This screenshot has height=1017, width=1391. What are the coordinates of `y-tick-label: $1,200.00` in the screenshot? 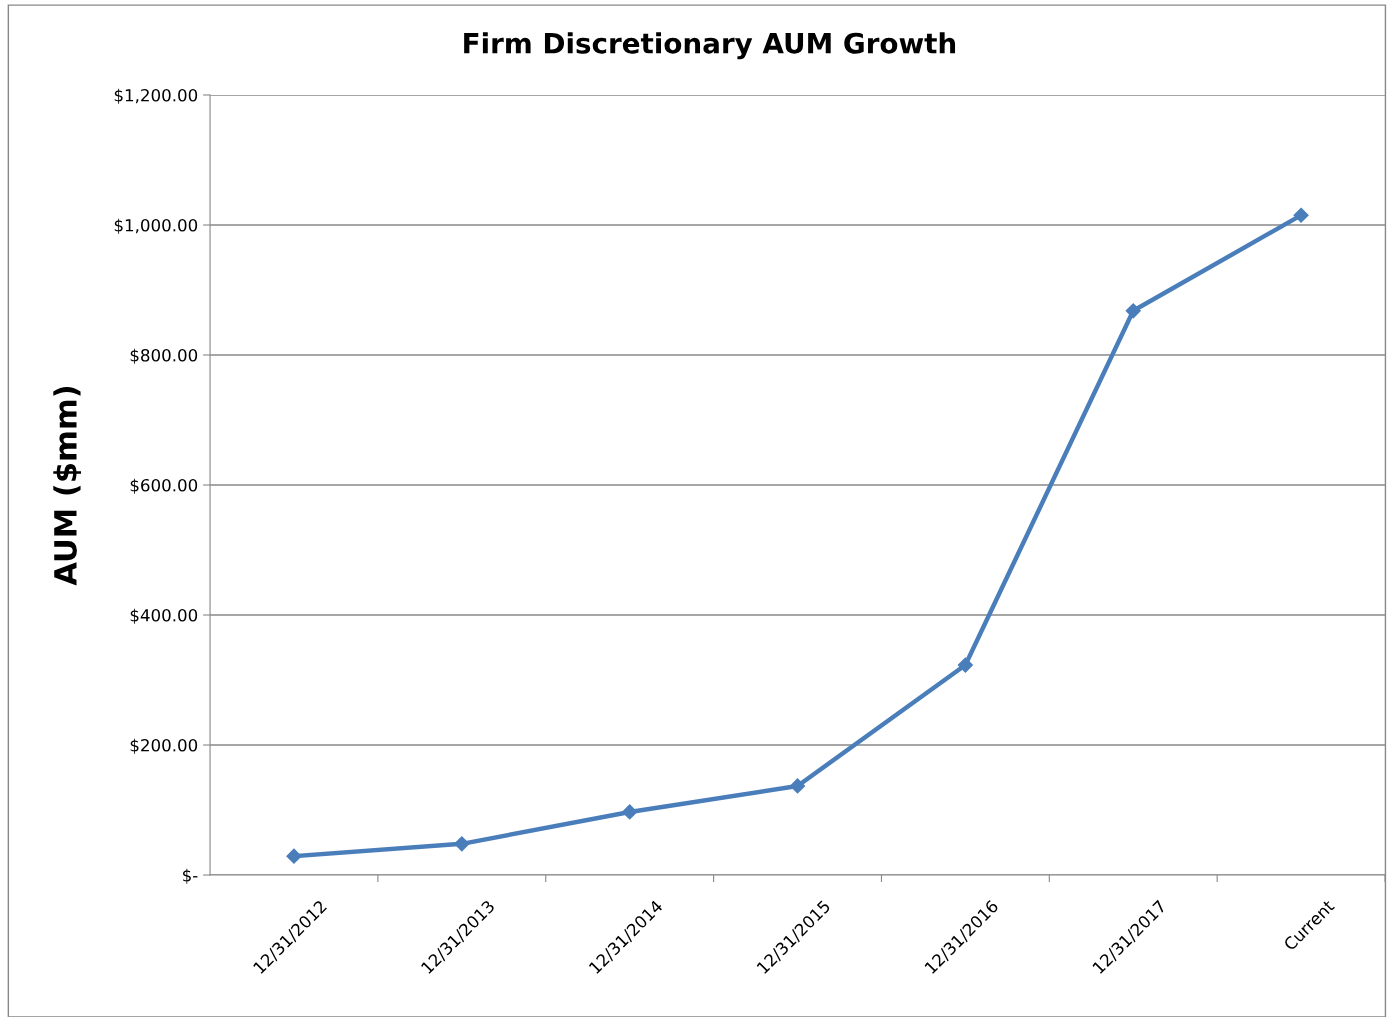 It's located at (156, 96).